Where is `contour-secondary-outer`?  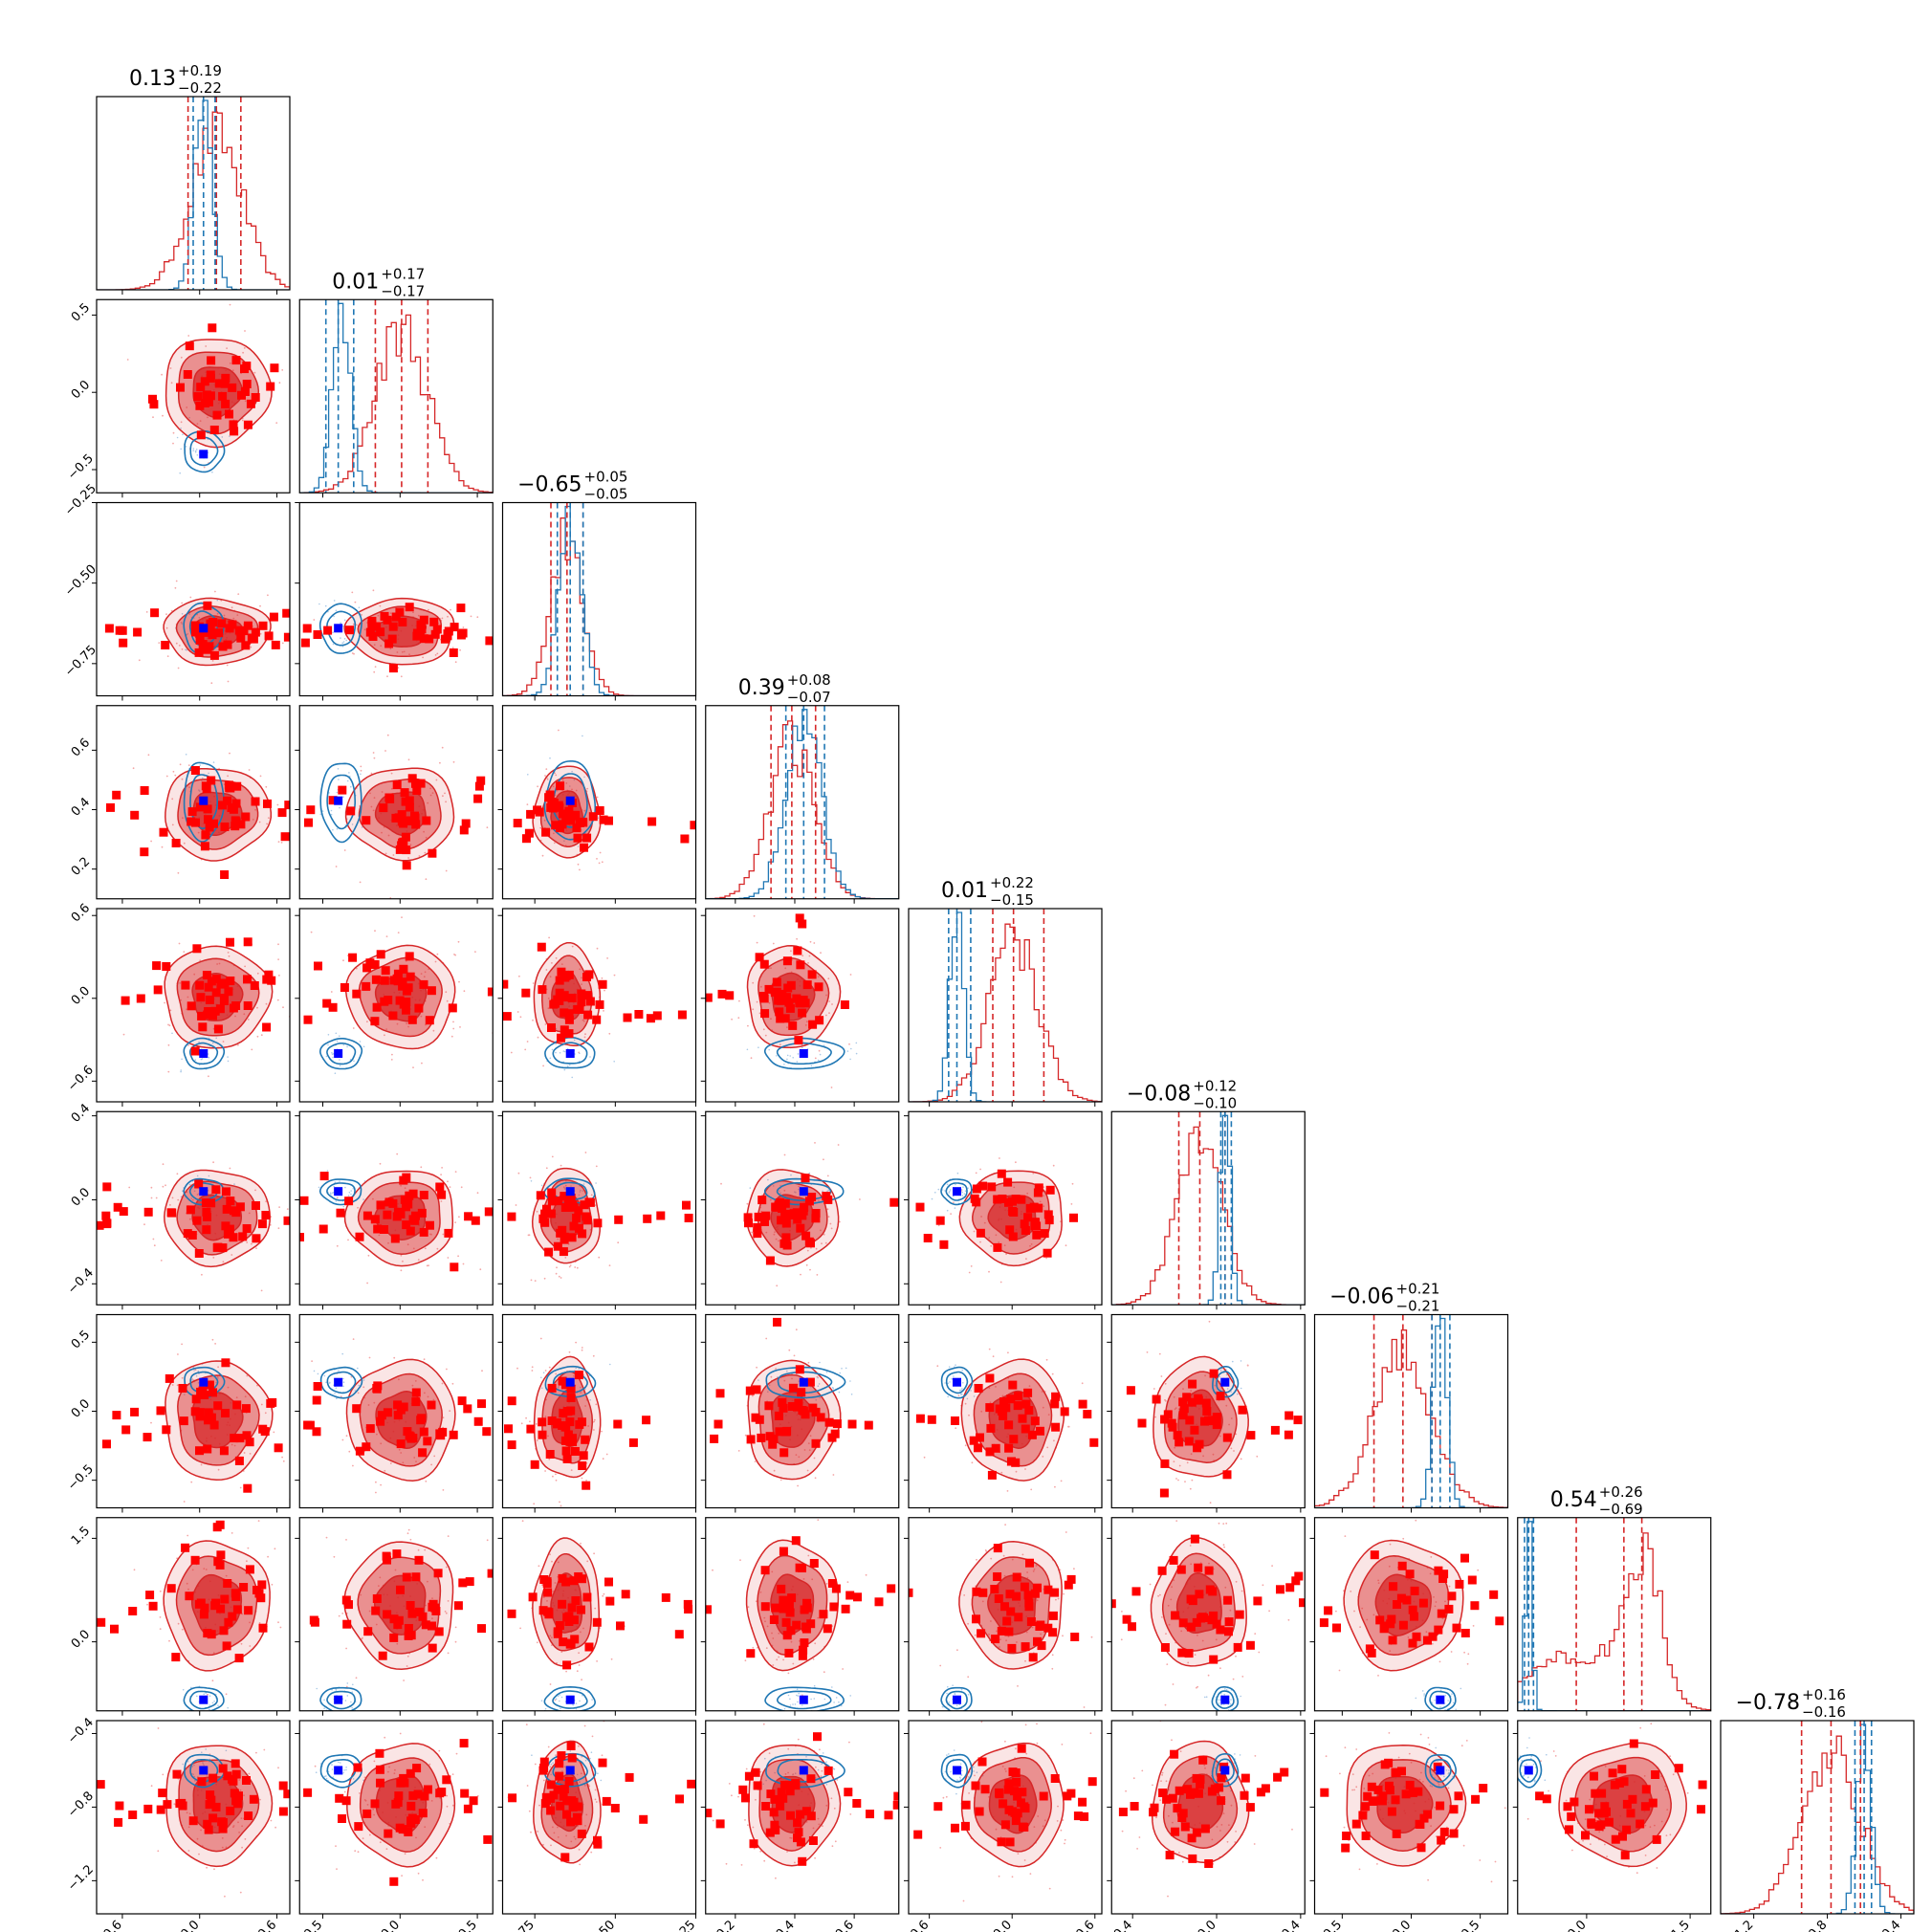
contour-secondary-outer is located at coordinates (570, 1052).